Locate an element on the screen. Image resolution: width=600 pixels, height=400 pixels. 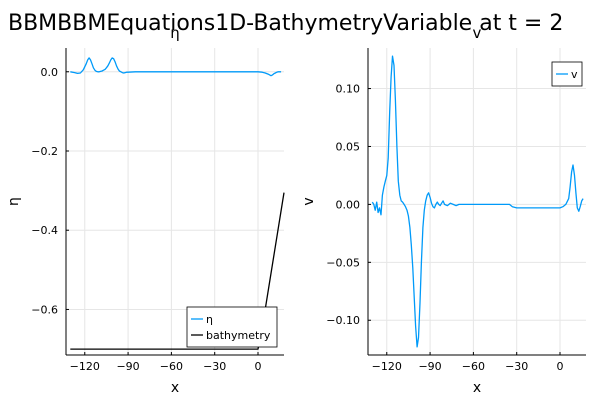
legend-label: bathymetry is located at coordinates (238, 335).